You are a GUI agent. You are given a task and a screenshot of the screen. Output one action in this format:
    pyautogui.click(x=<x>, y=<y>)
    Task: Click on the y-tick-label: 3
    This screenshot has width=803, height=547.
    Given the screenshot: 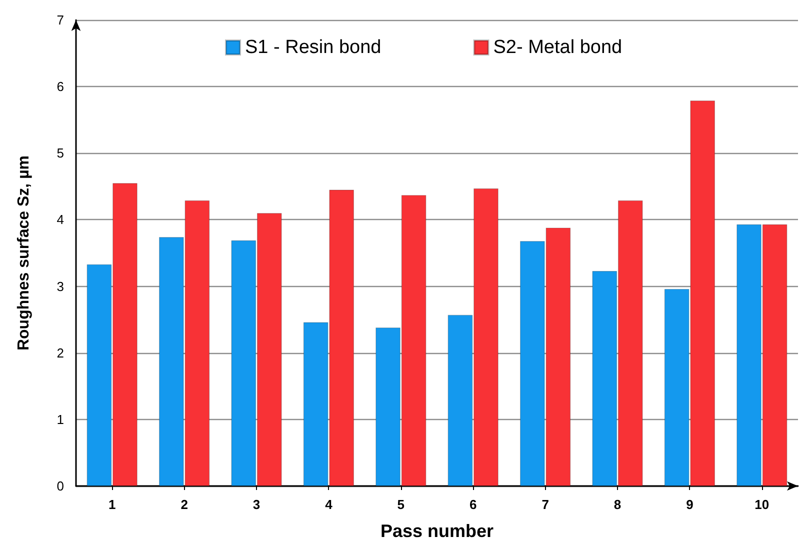 What is the action you would take?
    pyautogui.click(x=60, y=286)
    